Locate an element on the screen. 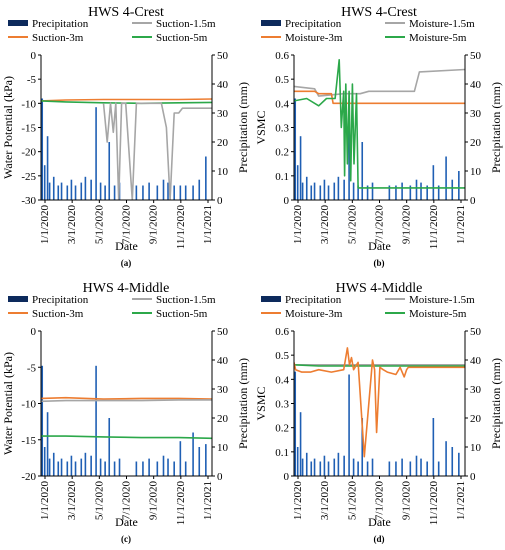 The height and width of the screenshot is (550, 505). y2-tick-label: 0 is located at coordinates (473, 477).